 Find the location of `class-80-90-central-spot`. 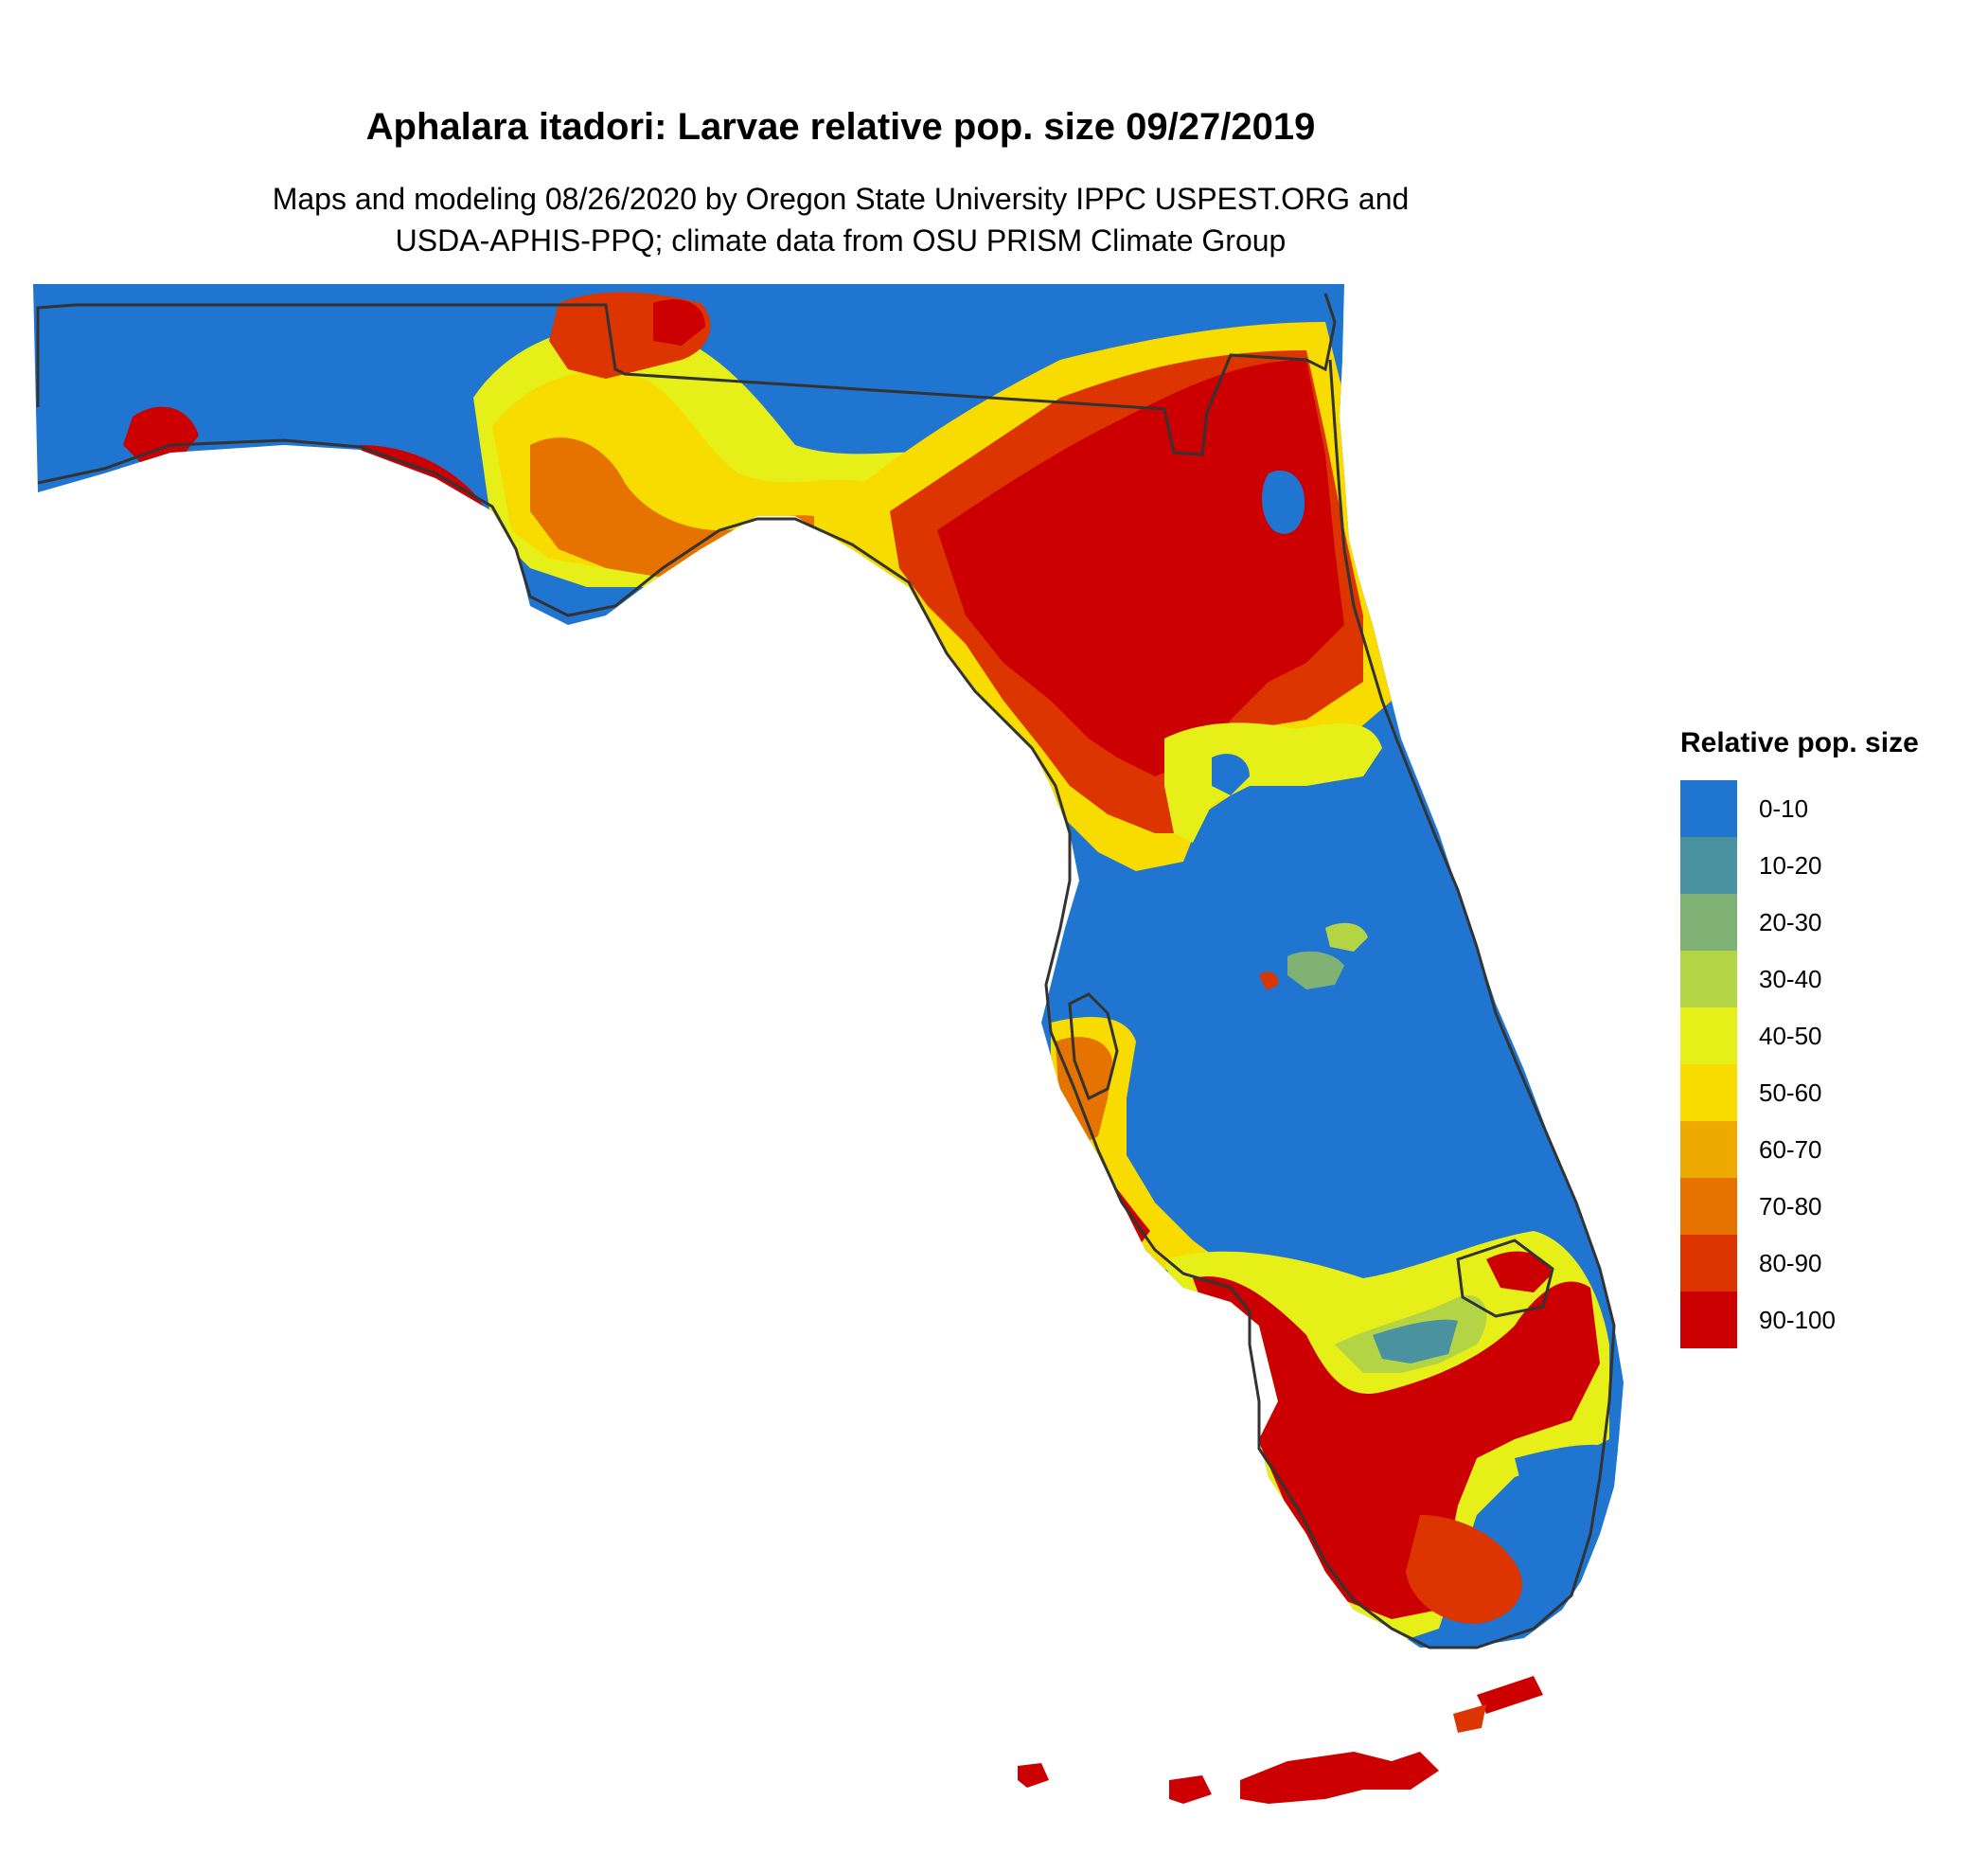

class-80-90-central-spot is located at coordinates (1269, 980).